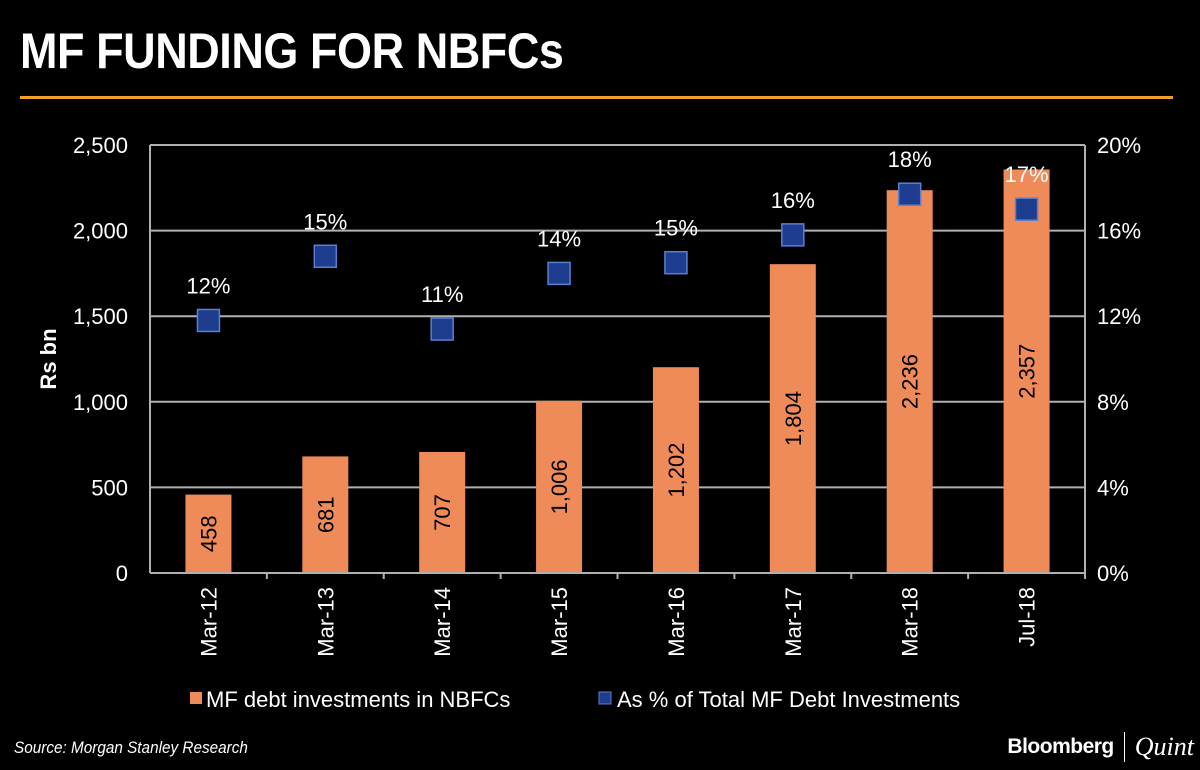 This screenshot has height=770, width=1200. Describe the element at coordinates (100, 231) in the screenshot. I see `y-tick-label: 2,000` at that location.